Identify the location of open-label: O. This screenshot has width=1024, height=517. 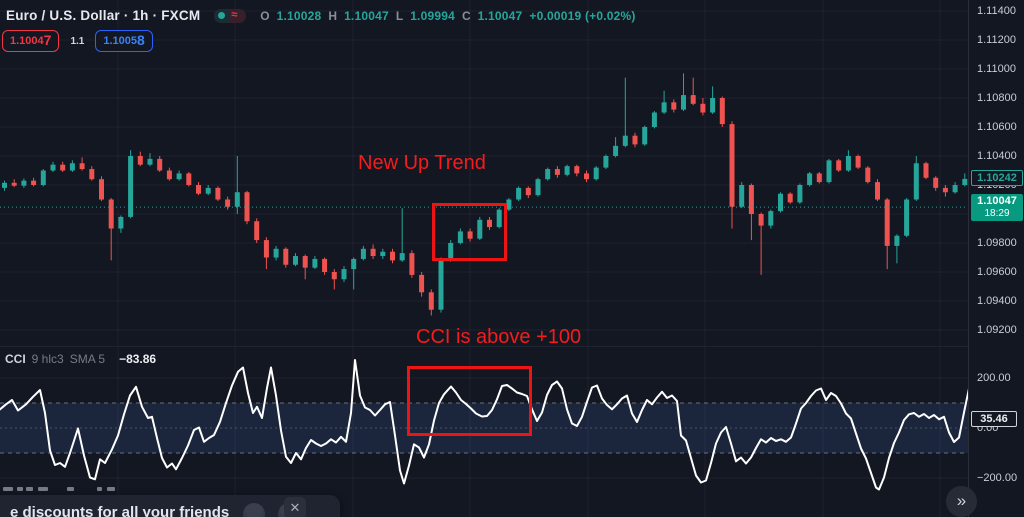
(265, 15).